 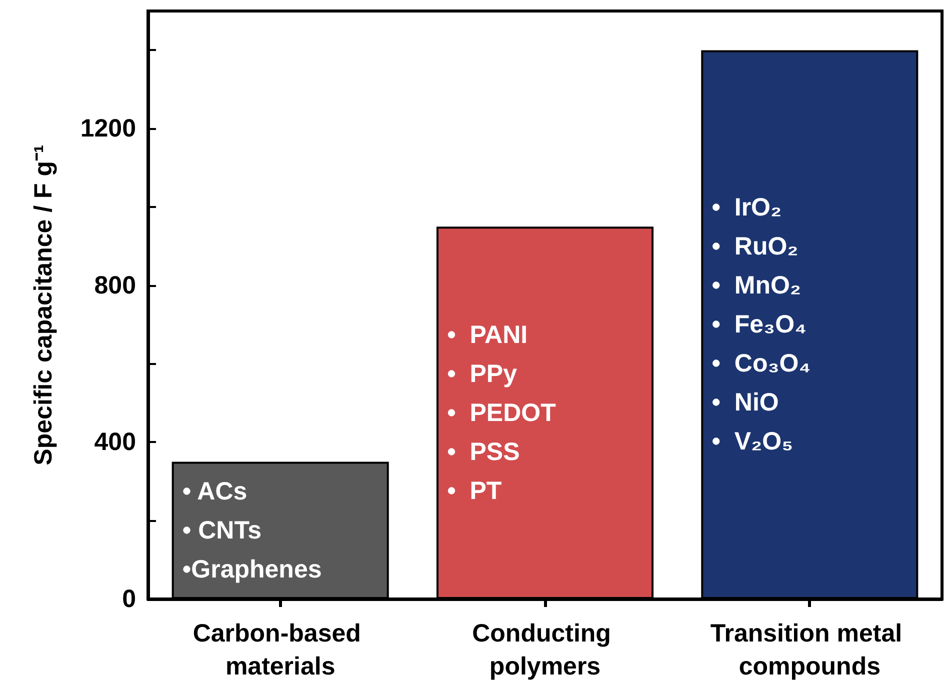 I want to click on y-tick-label: 400, so click(x=115, y=442).